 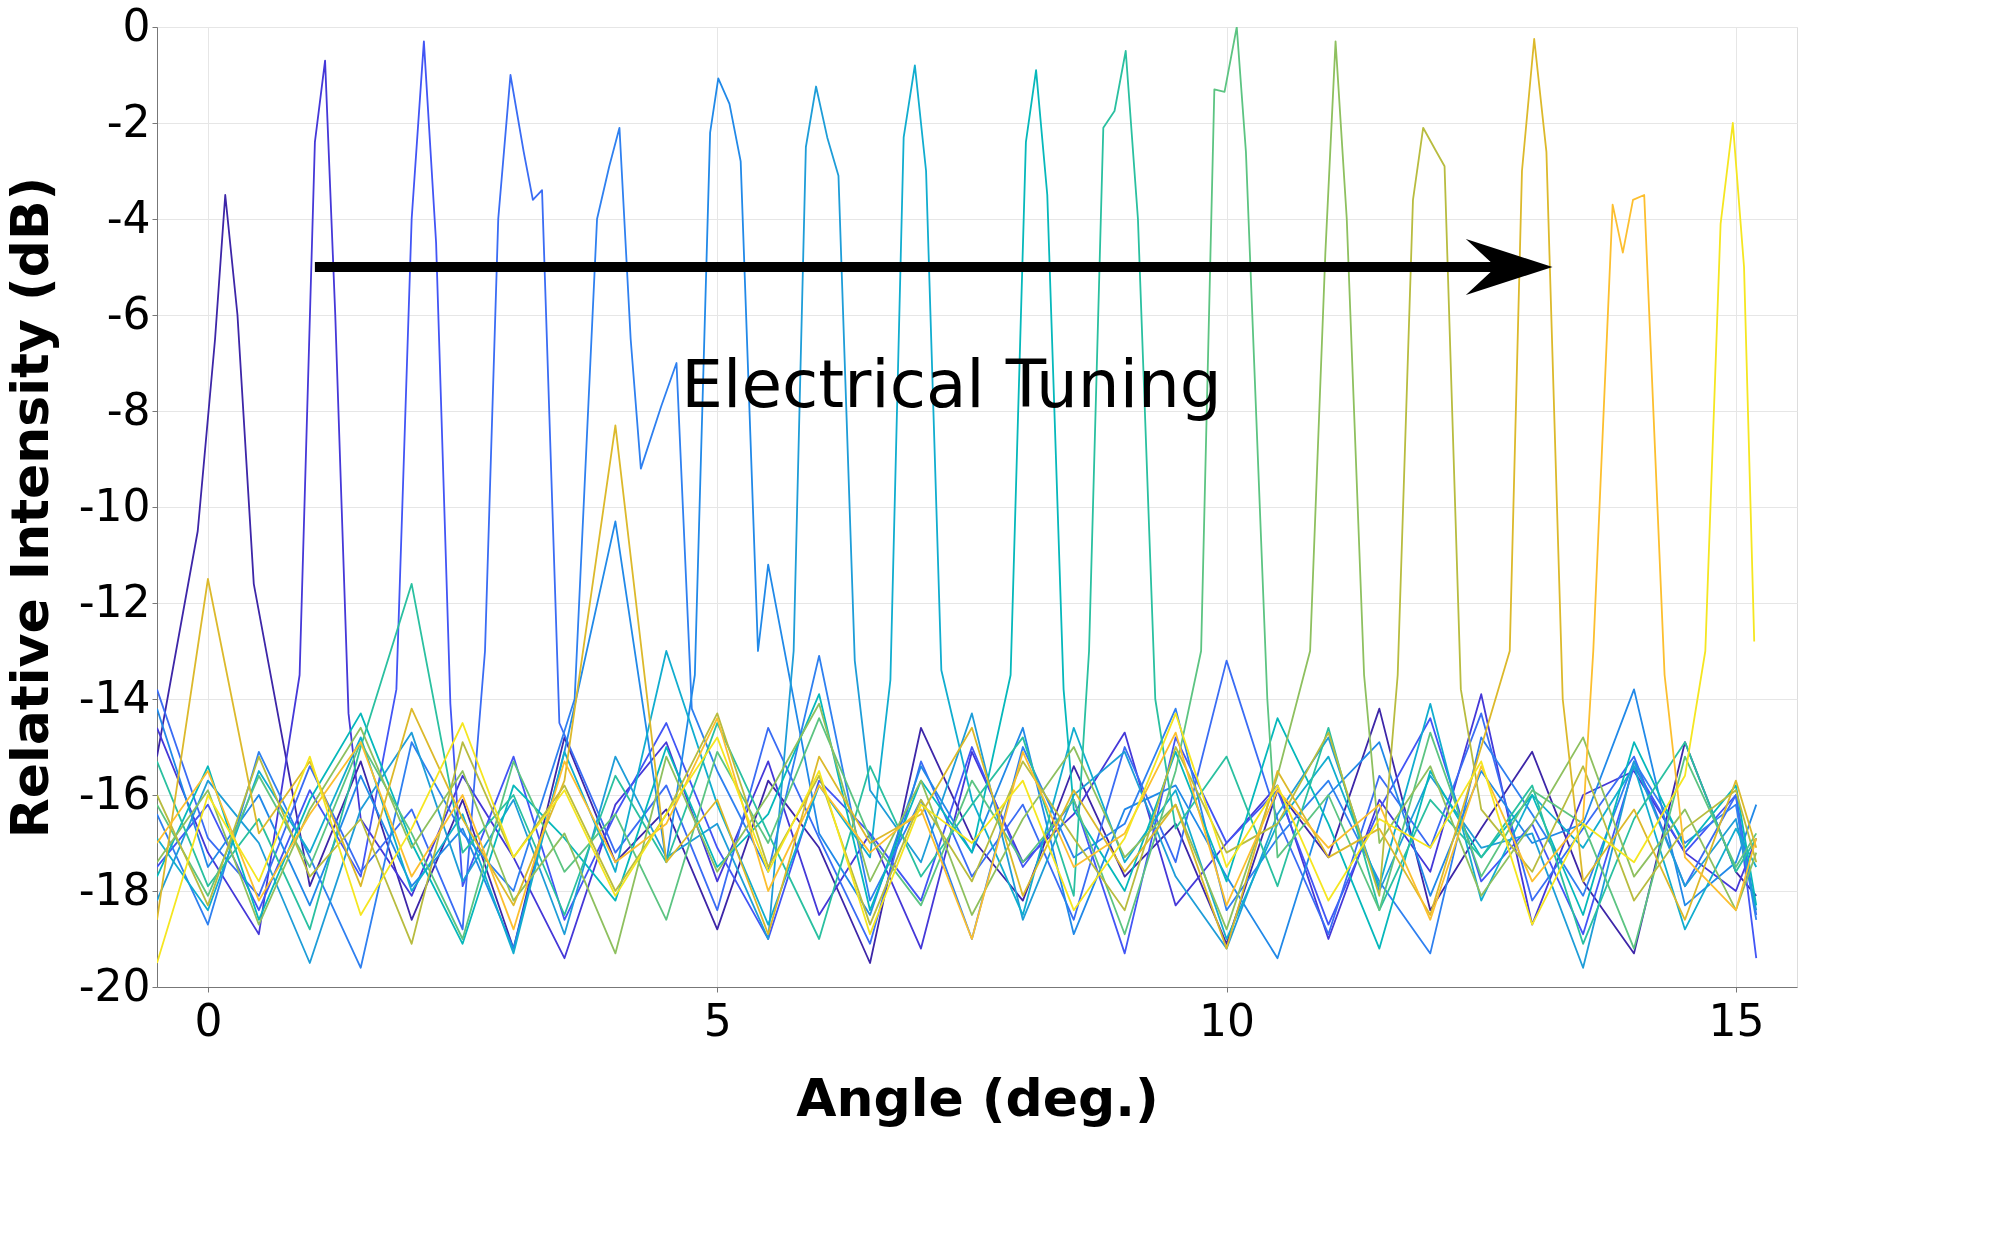 I want to click on y-tick-label: -6, so click(x=128, y=313).